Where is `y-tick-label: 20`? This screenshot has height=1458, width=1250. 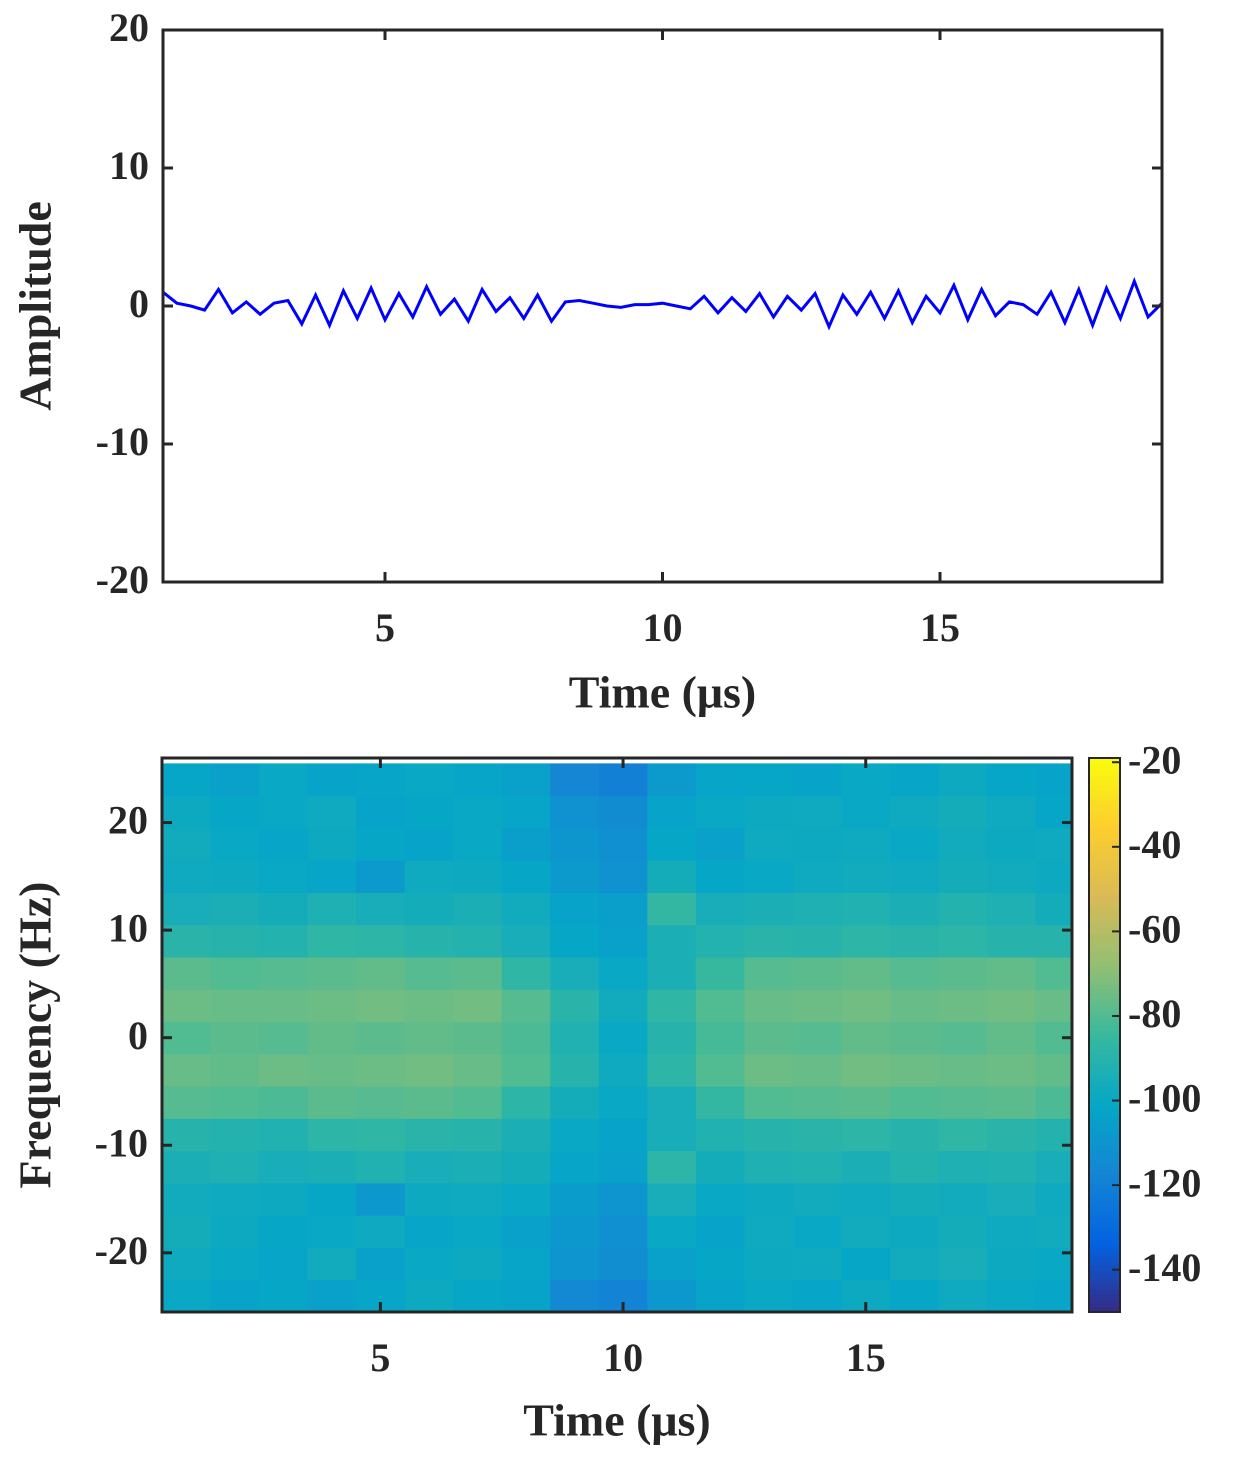
y-tick-label: 20 is located at coordinates (129, 27).